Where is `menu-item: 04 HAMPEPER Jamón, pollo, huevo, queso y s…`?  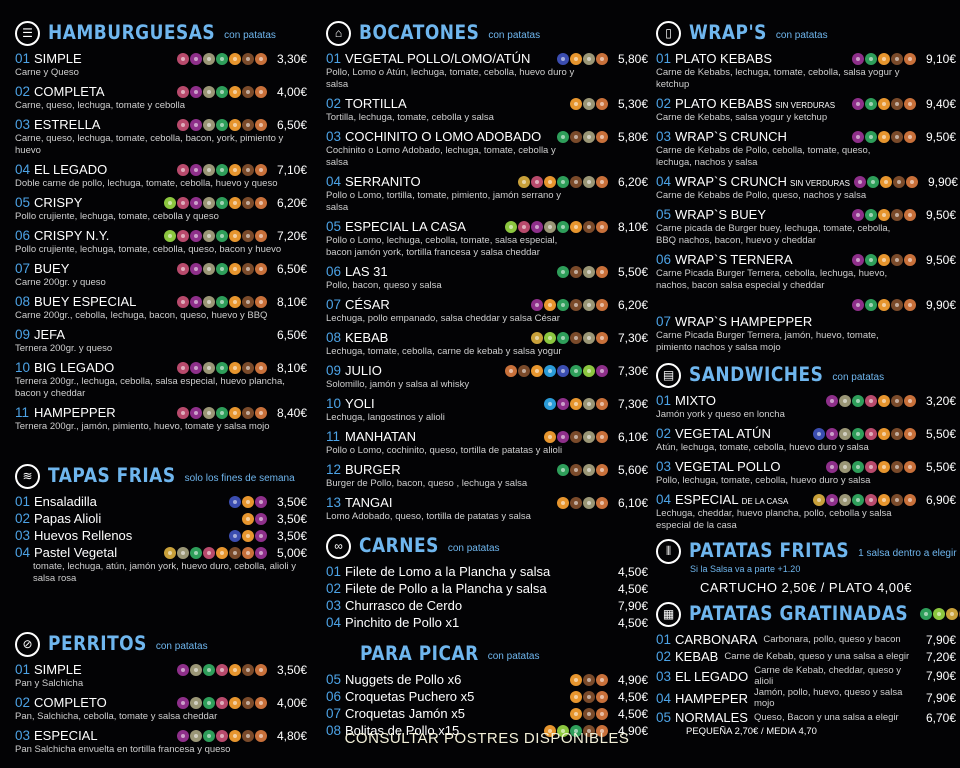 menu-item: 04 HAMPEPER Jamón, pollo, huevo, queso y s… is located at coordinates (806, 698).